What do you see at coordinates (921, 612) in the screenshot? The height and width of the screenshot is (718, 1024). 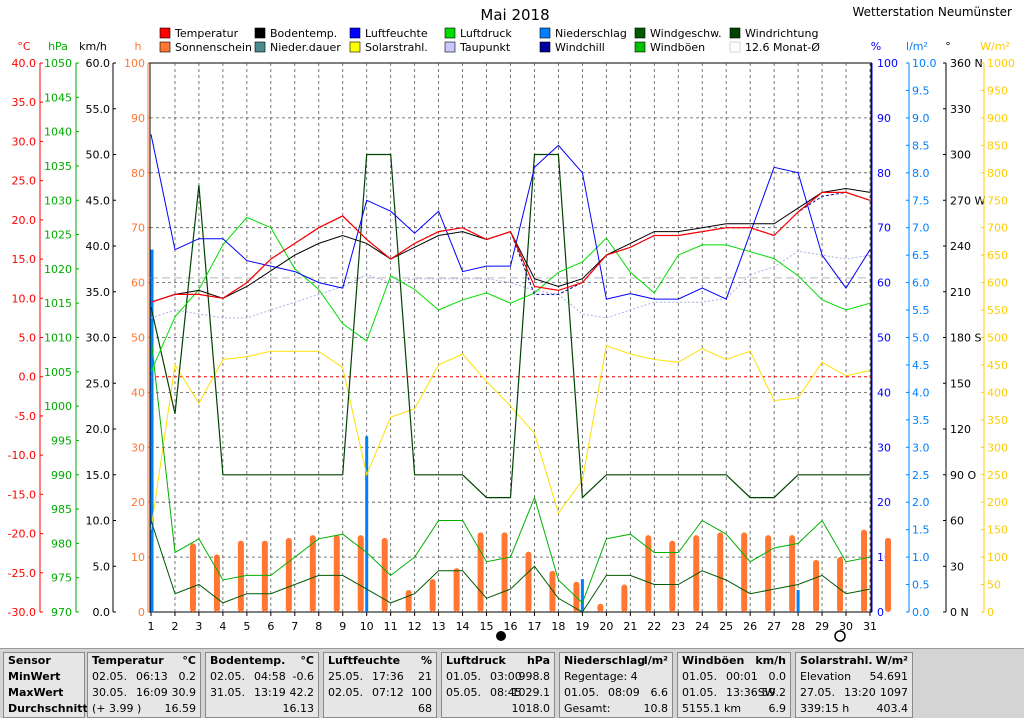 I see `rain-tick-label: 0.0` at bounding box center [921, 612].